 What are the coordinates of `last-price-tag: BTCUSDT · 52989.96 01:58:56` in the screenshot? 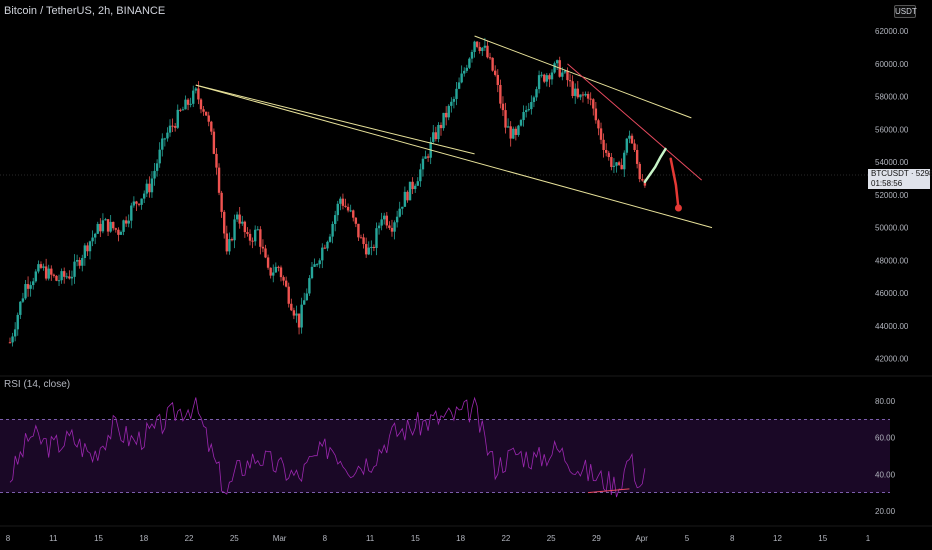 It's located at (900, 179).